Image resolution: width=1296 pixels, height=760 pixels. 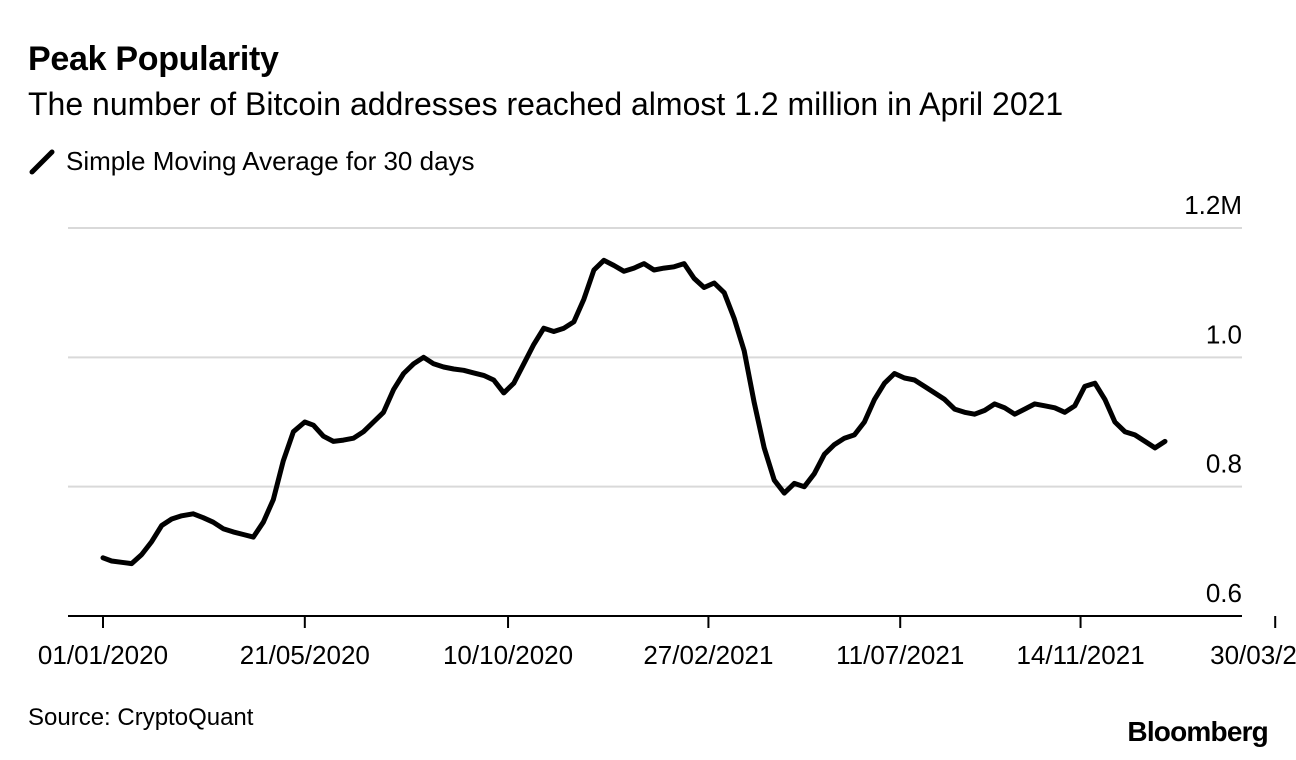 I want to click on x-tick-label: 01/01/2020, so click(x=103, y=655).